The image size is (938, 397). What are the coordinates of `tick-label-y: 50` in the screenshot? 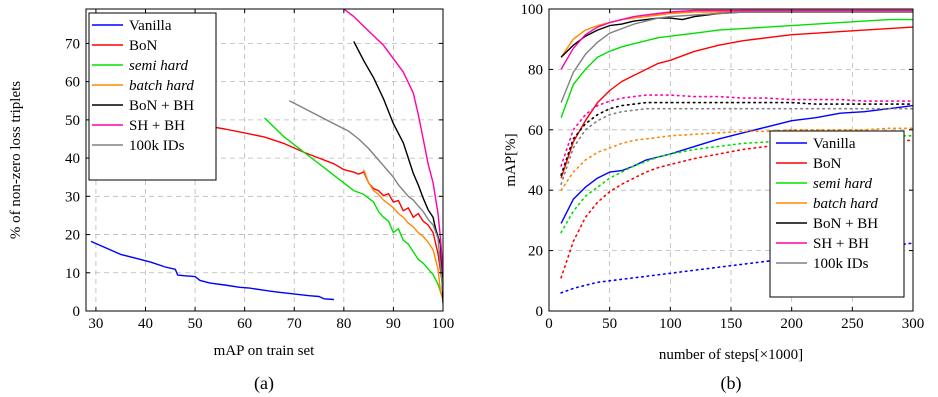 It's located at (72, 121).